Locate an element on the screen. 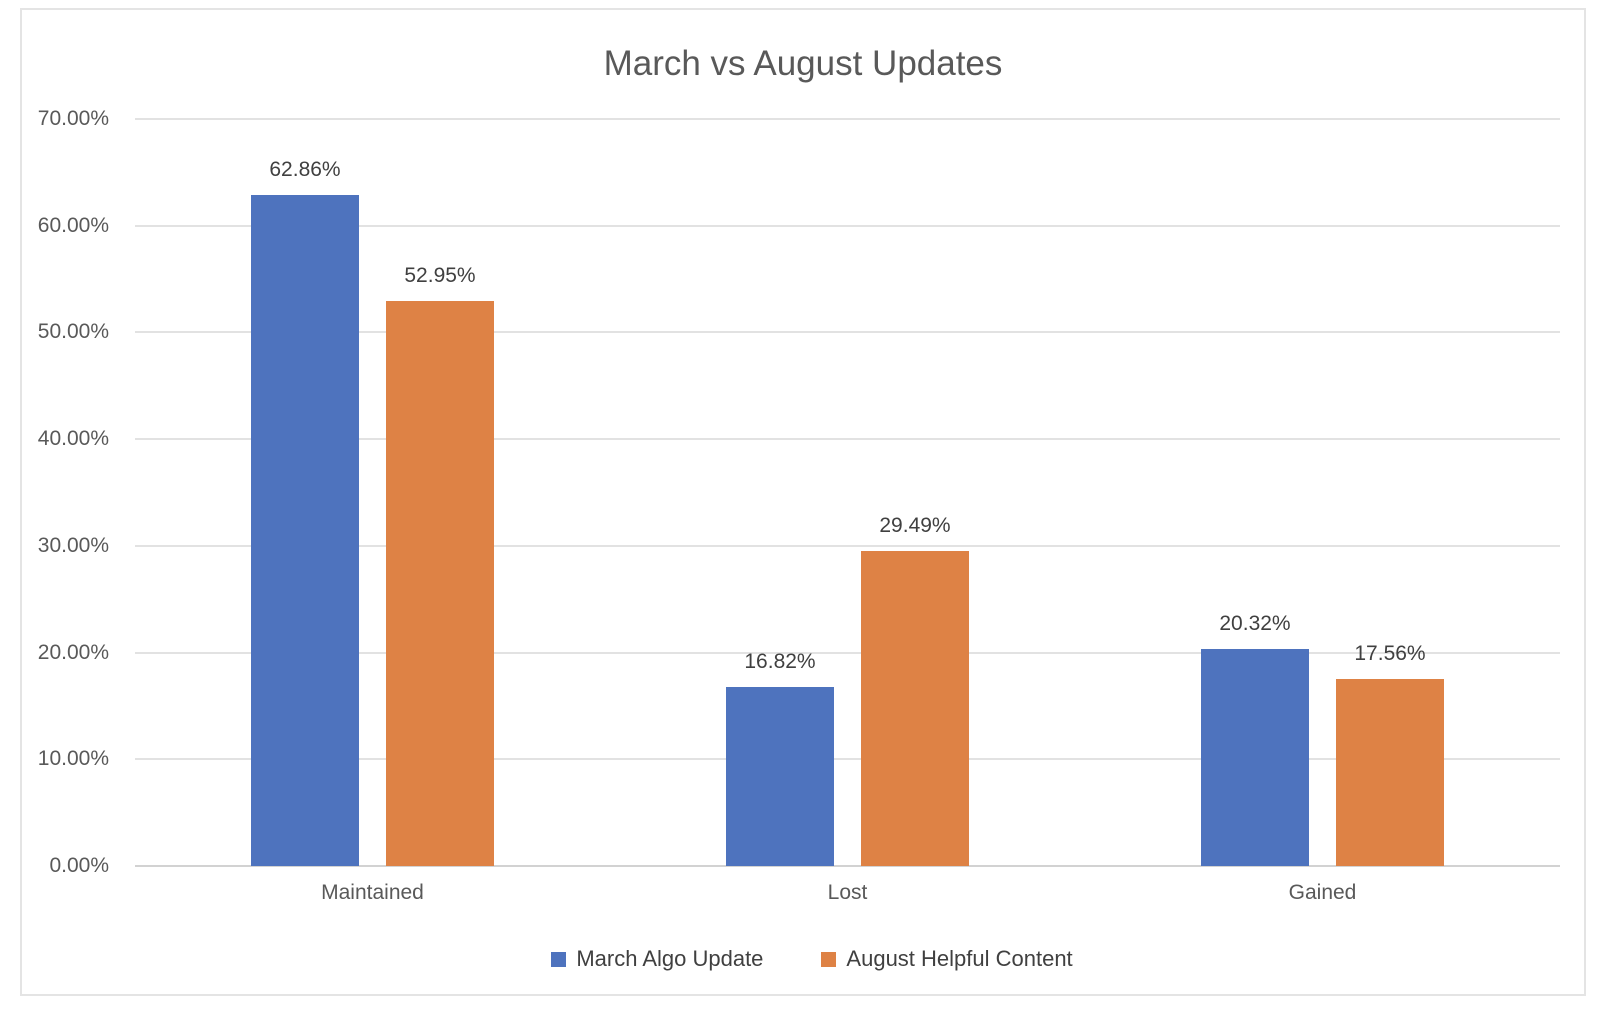 This screenshot has width=1600, height=1022. data-label-march-algo-update-lost: 16.82% is located at coordinates (780, 661).